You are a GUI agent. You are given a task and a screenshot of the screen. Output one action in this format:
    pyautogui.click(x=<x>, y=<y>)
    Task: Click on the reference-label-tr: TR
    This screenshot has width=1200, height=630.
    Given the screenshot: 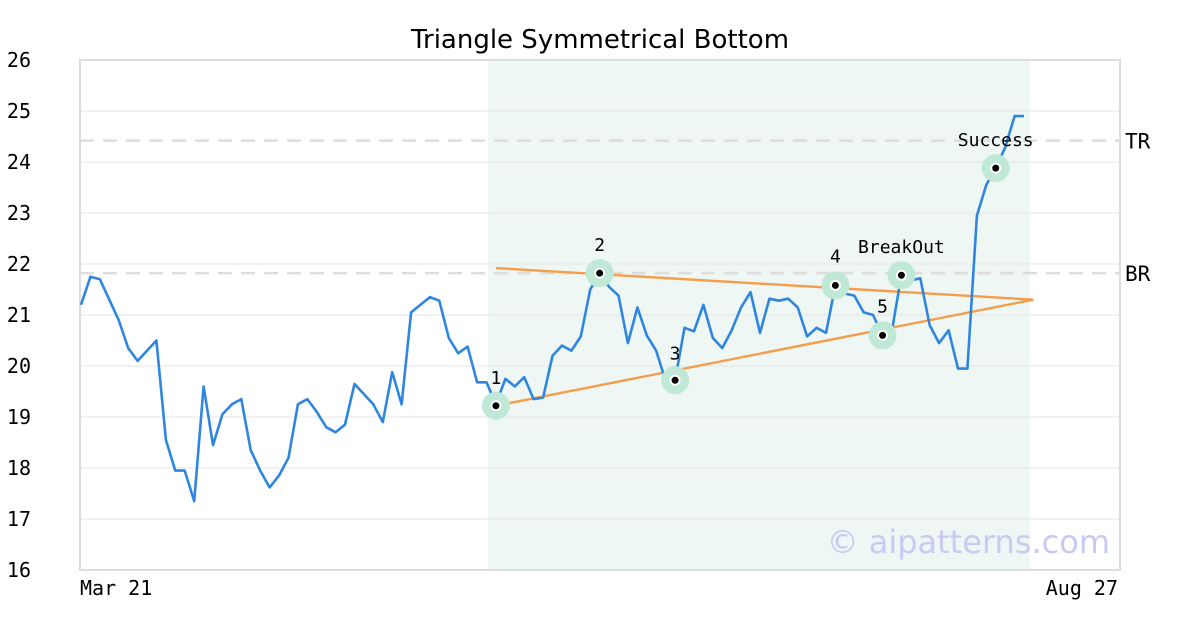 What is the action you would take?
    pyautogui.click(x=1138, y=142)
    